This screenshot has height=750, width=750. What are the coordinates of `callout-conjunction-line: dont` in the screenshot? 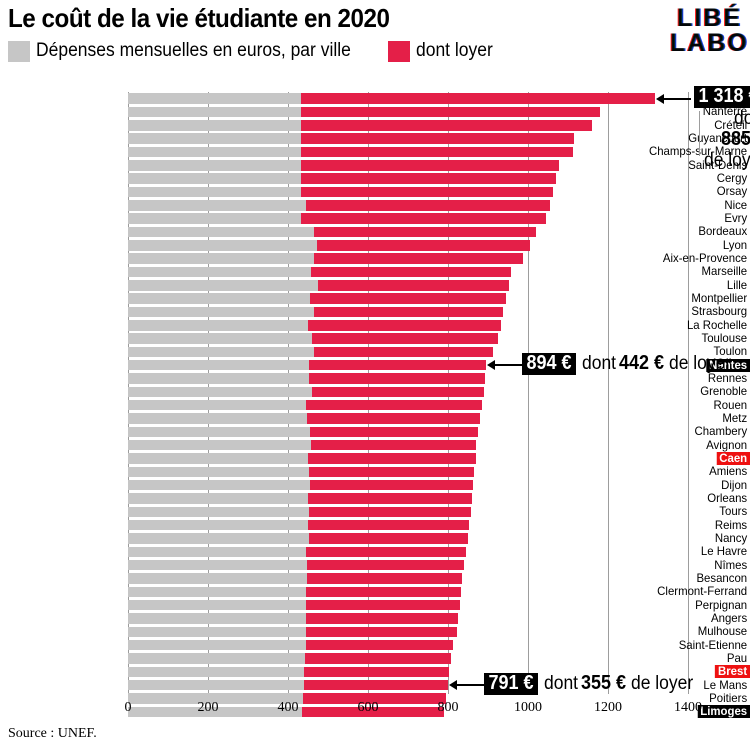 It's located at (720, 118).